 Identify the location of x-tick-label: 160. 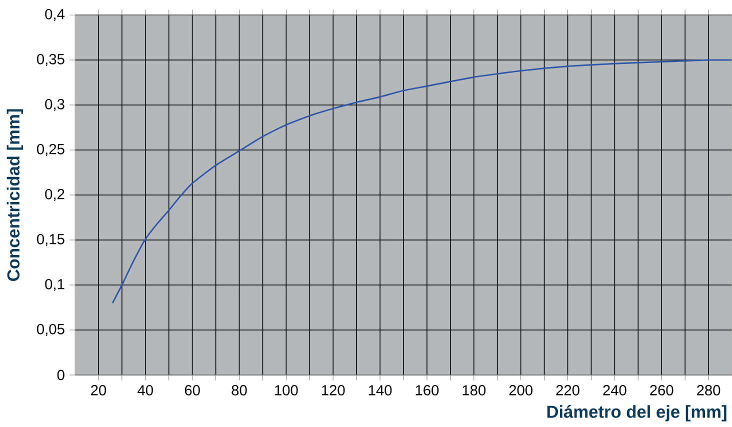
(427, 390).